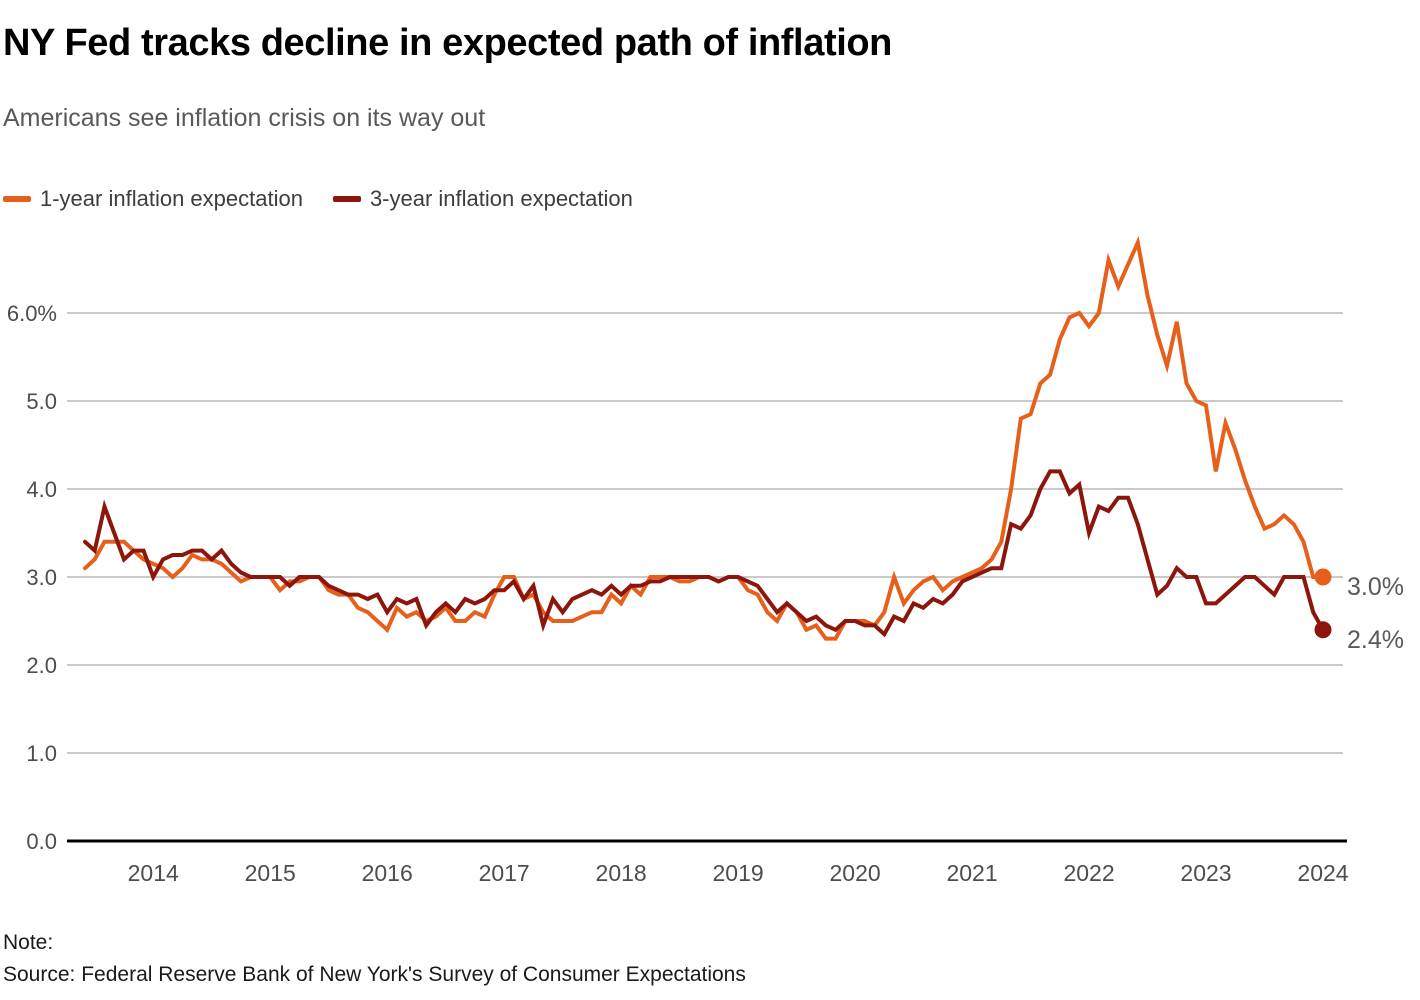 This screenshot has height=1000, width=1420. Describe the element at coordinates (41, 753) in the screenshot. I see `y-tick-label: 1.0` at that location.